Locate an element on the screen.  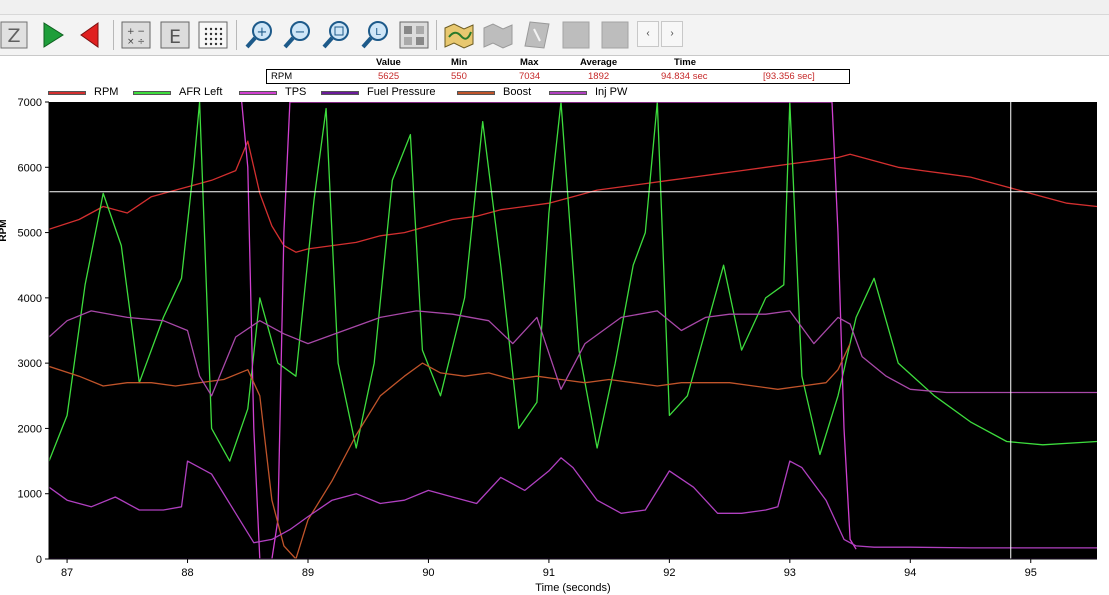
x-tick-label: 87 is located at coordinates (67, 573).